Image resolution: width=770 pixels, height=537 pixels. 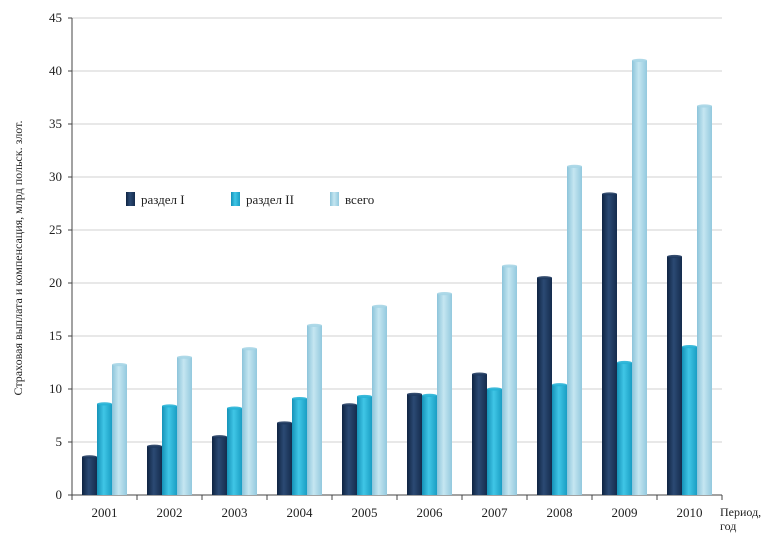 What do you see at coordinates (349, 449) in the screenshot?
I see `bar-раздел-I-2005` at bounding box center [349, 449].